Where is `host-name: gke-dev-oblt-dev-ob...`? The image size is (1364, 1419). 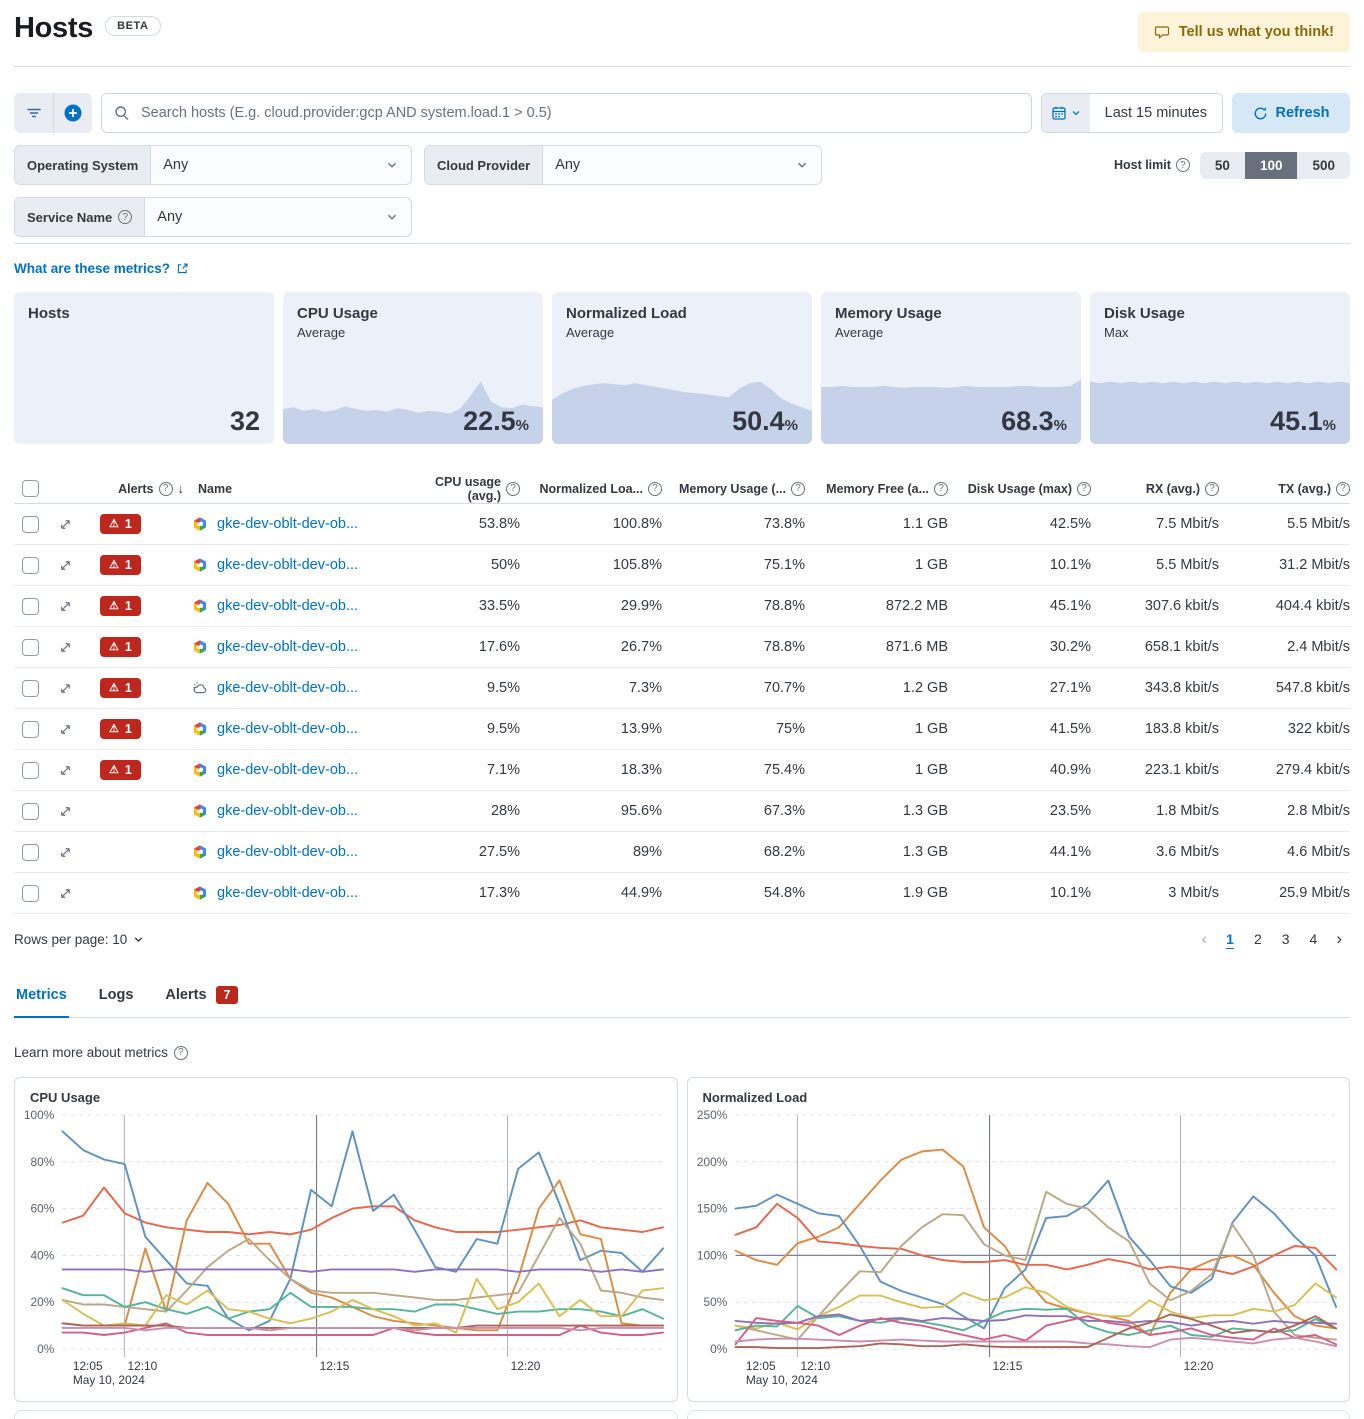 host-name: gke-dev-oblt-dev-ob... is located at coordinates (287, 688).